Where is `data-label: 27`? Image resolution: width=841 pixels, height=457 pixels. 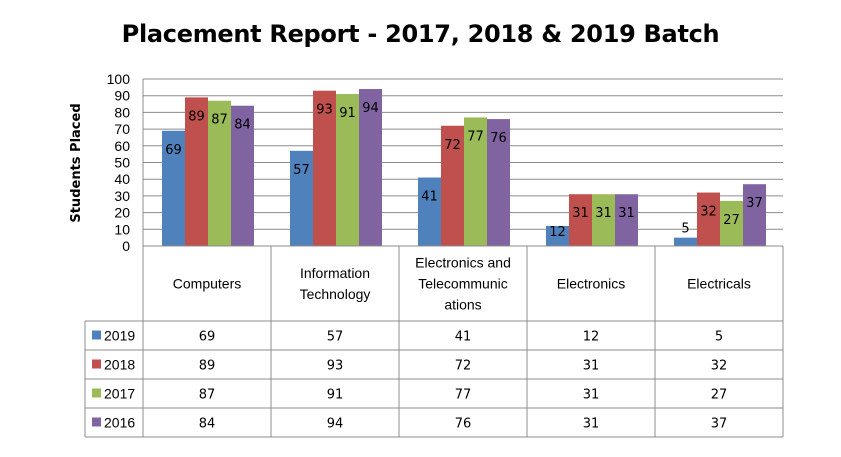
data-label: 27 is located at coordinates (731, 220).